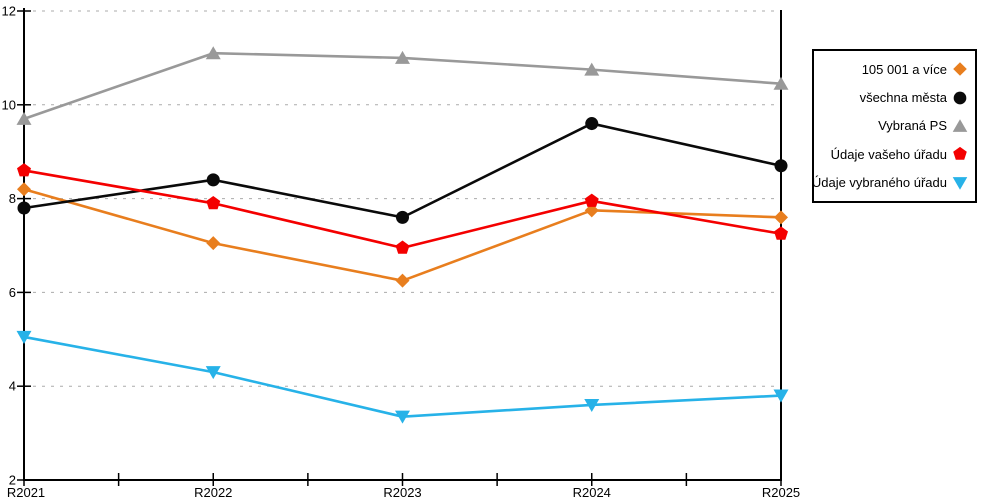 This screenshot has height=500, width=1000. What do you see at coordinates (960, 154) in the screenshot?
I see `pentagon-icon` at bounding box center [960, 154].